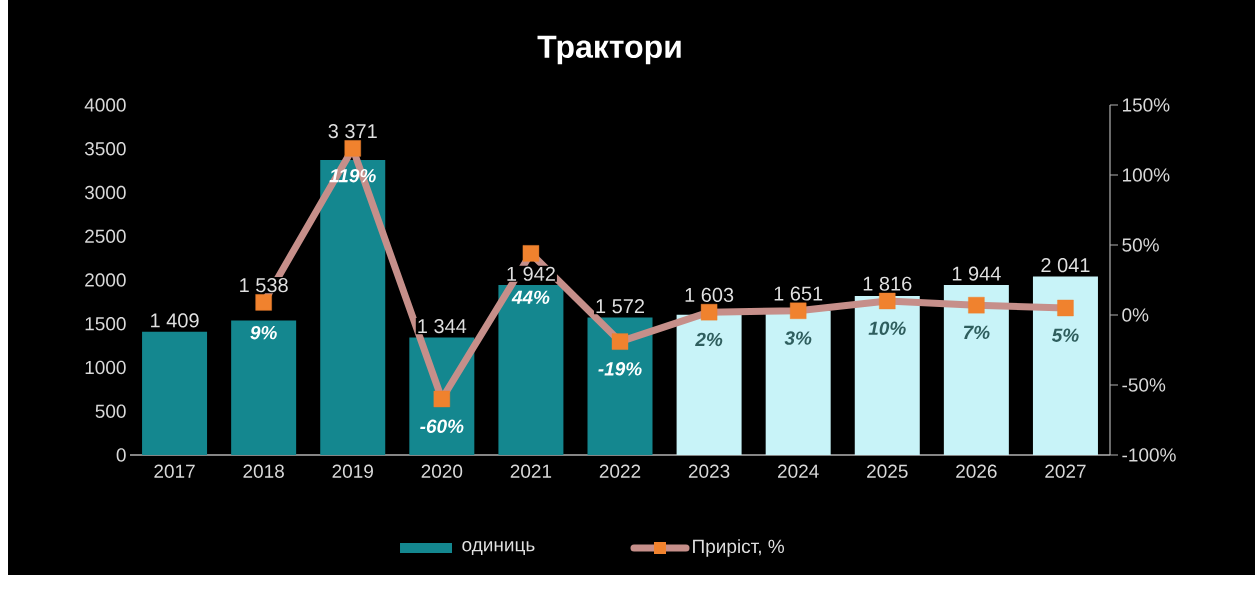  I want to click on y-tick-label: 2500, so click(105, 236).